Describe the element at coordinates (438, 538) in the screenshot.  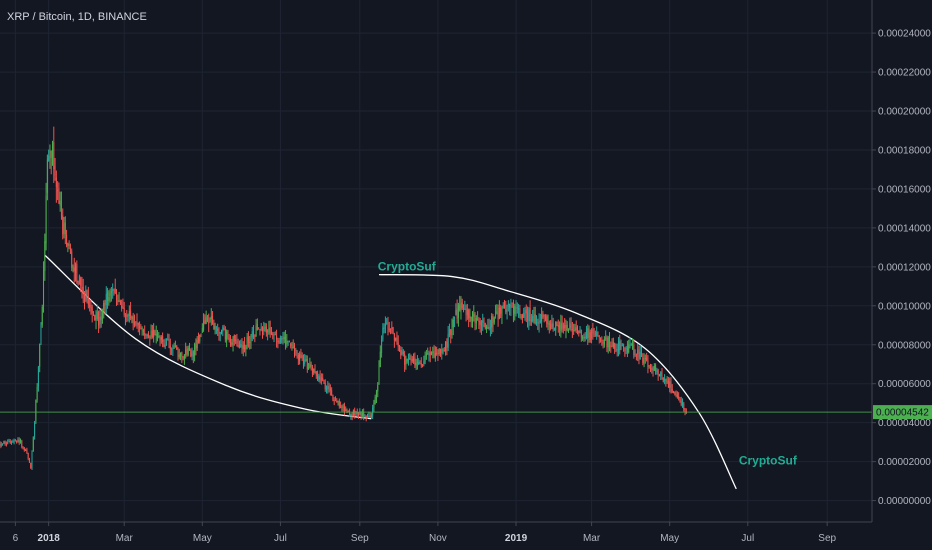
I see `x-tick-label: Nov` at that location.